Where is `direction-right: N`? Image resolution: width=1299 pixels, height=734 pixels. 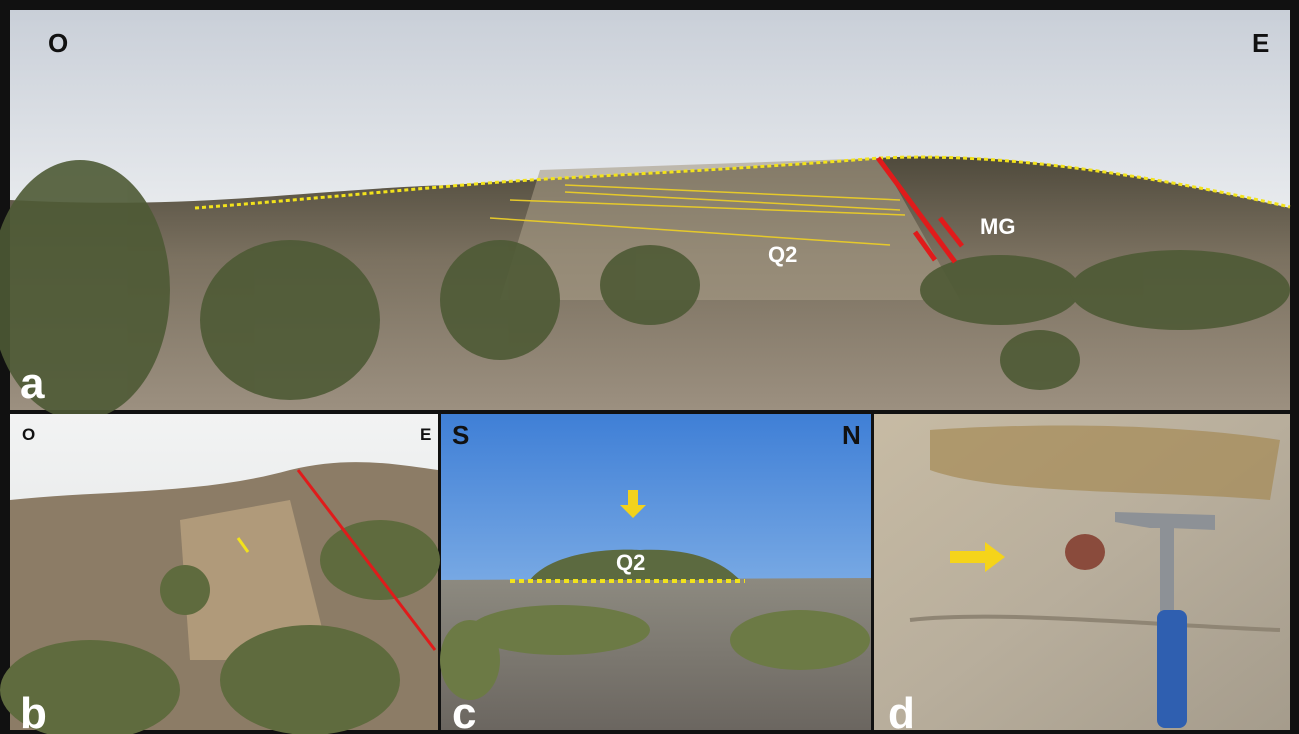 direction-right: N is located at coordinates (851, 435).